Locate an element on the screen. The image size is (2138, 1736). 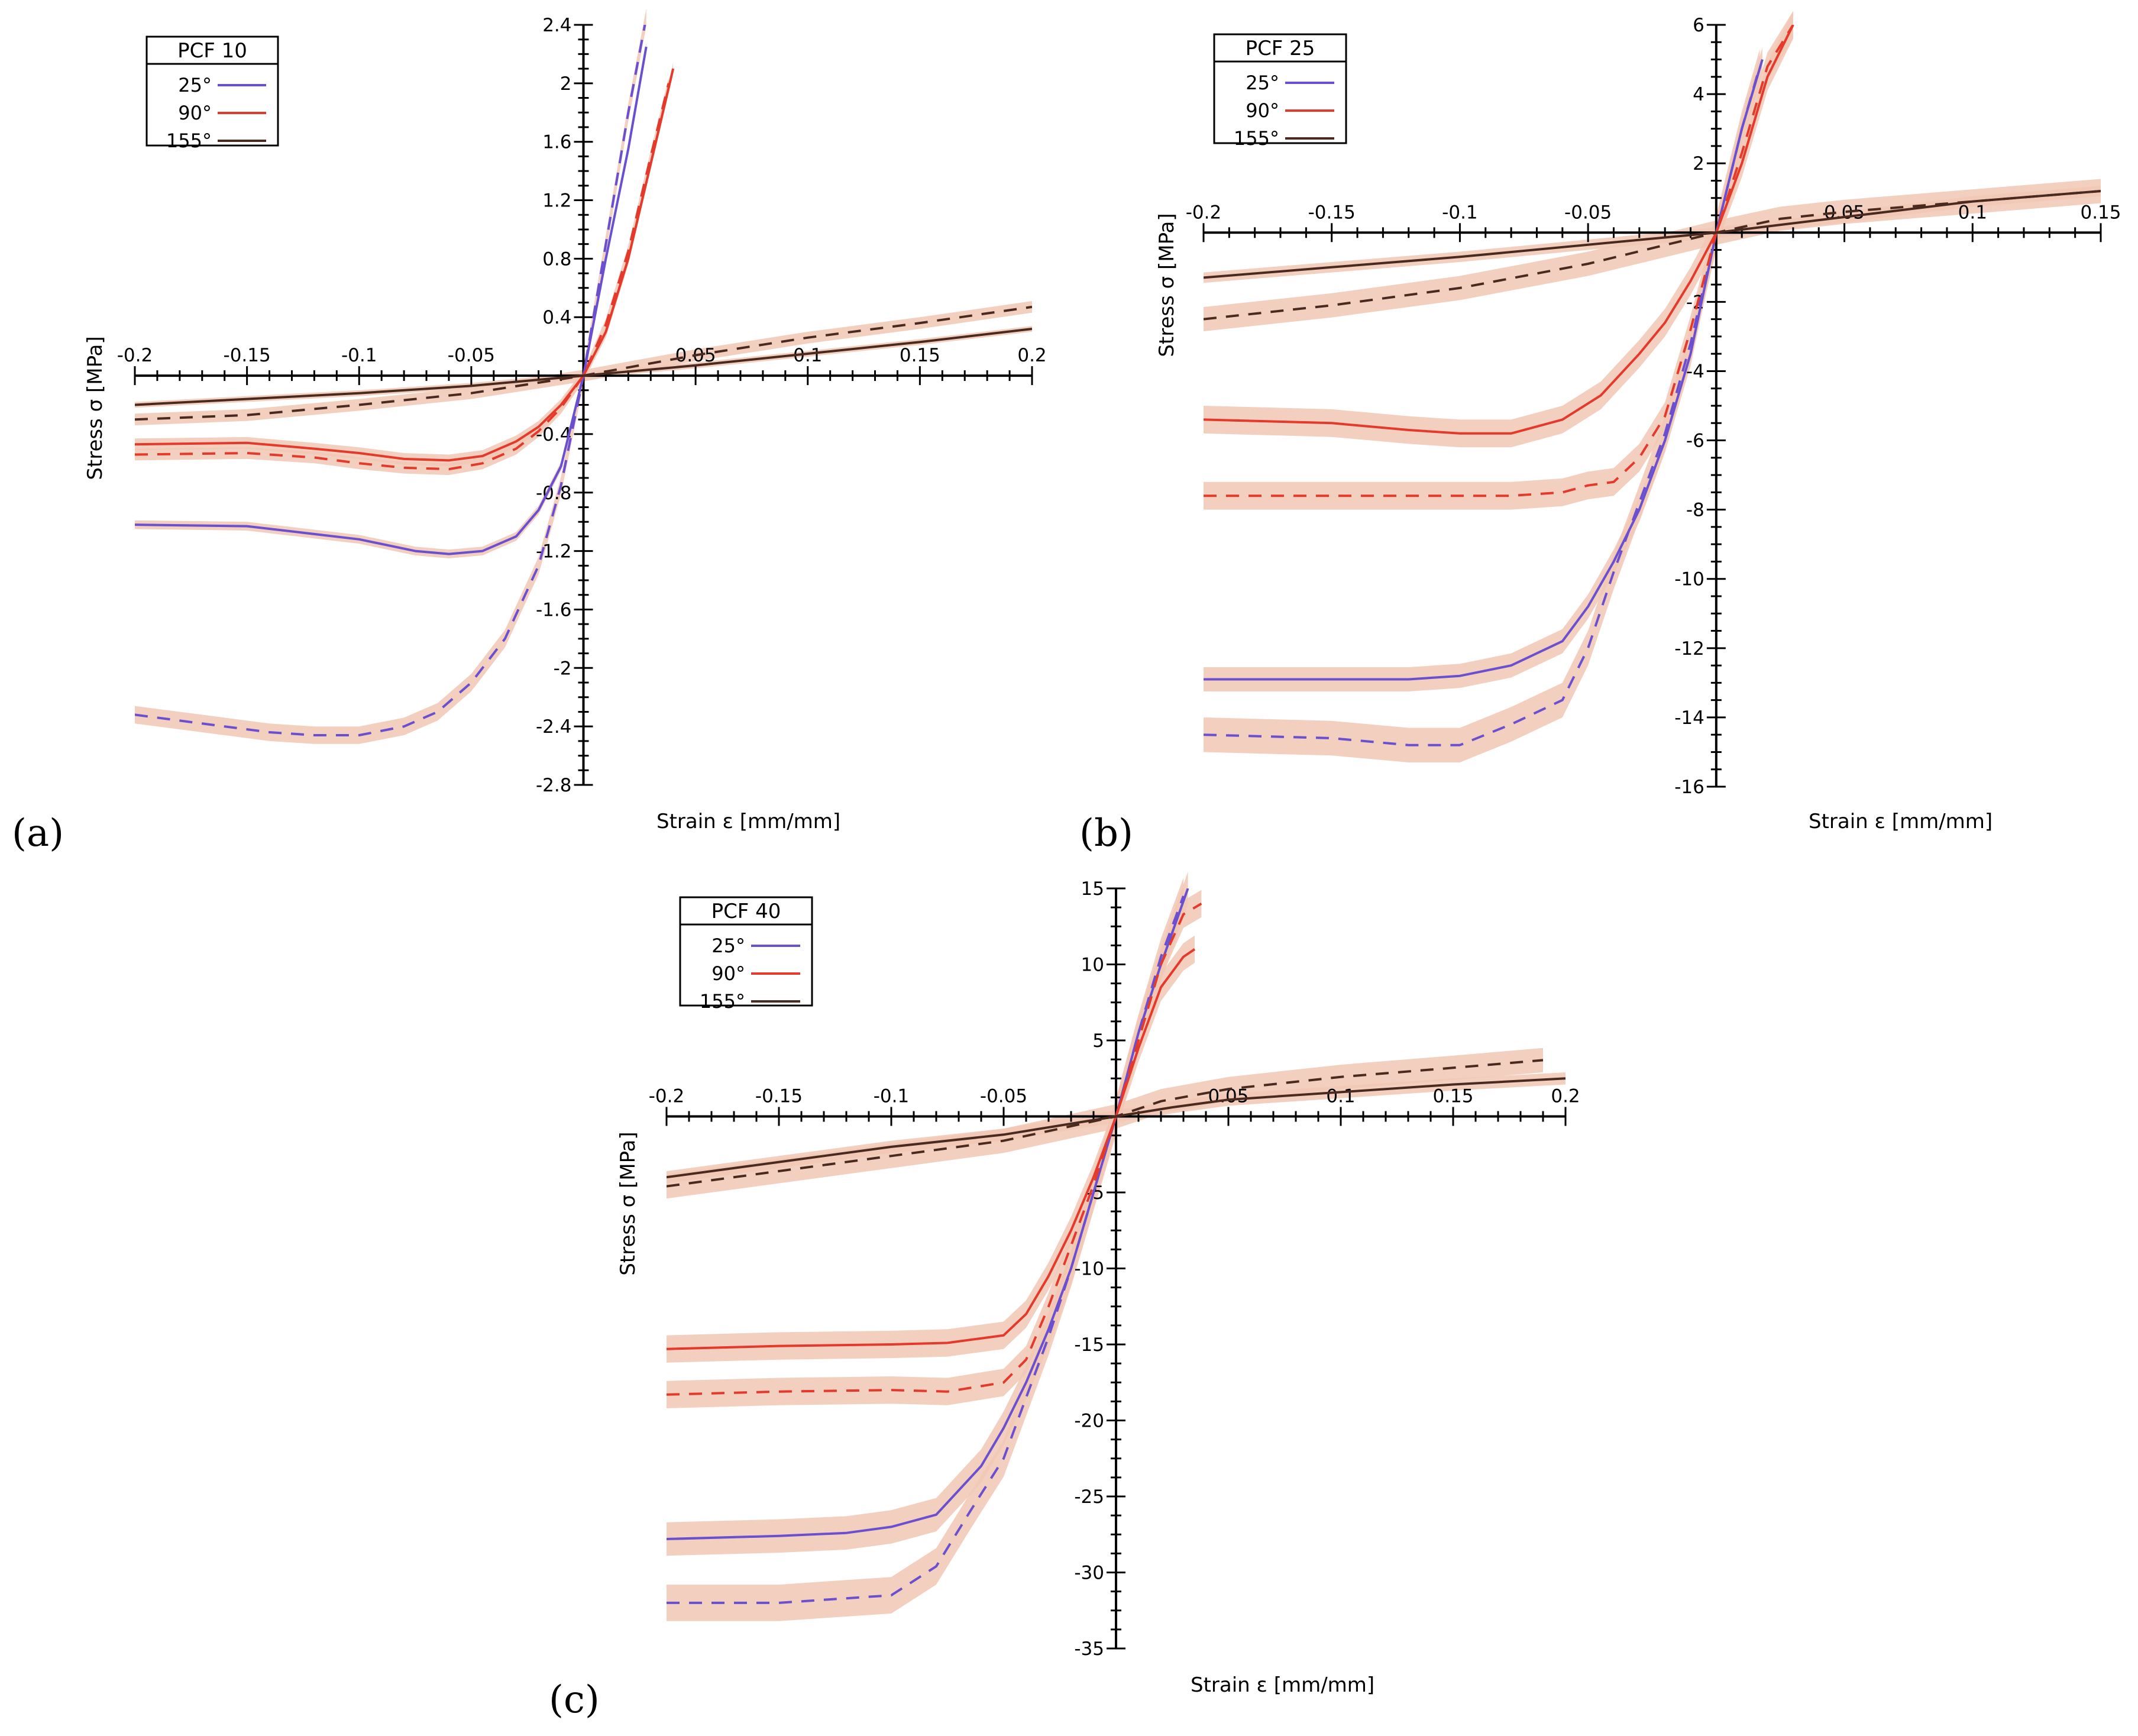
legend: PCF 40 25° 90° 155° is located at coordinates (746, 954).